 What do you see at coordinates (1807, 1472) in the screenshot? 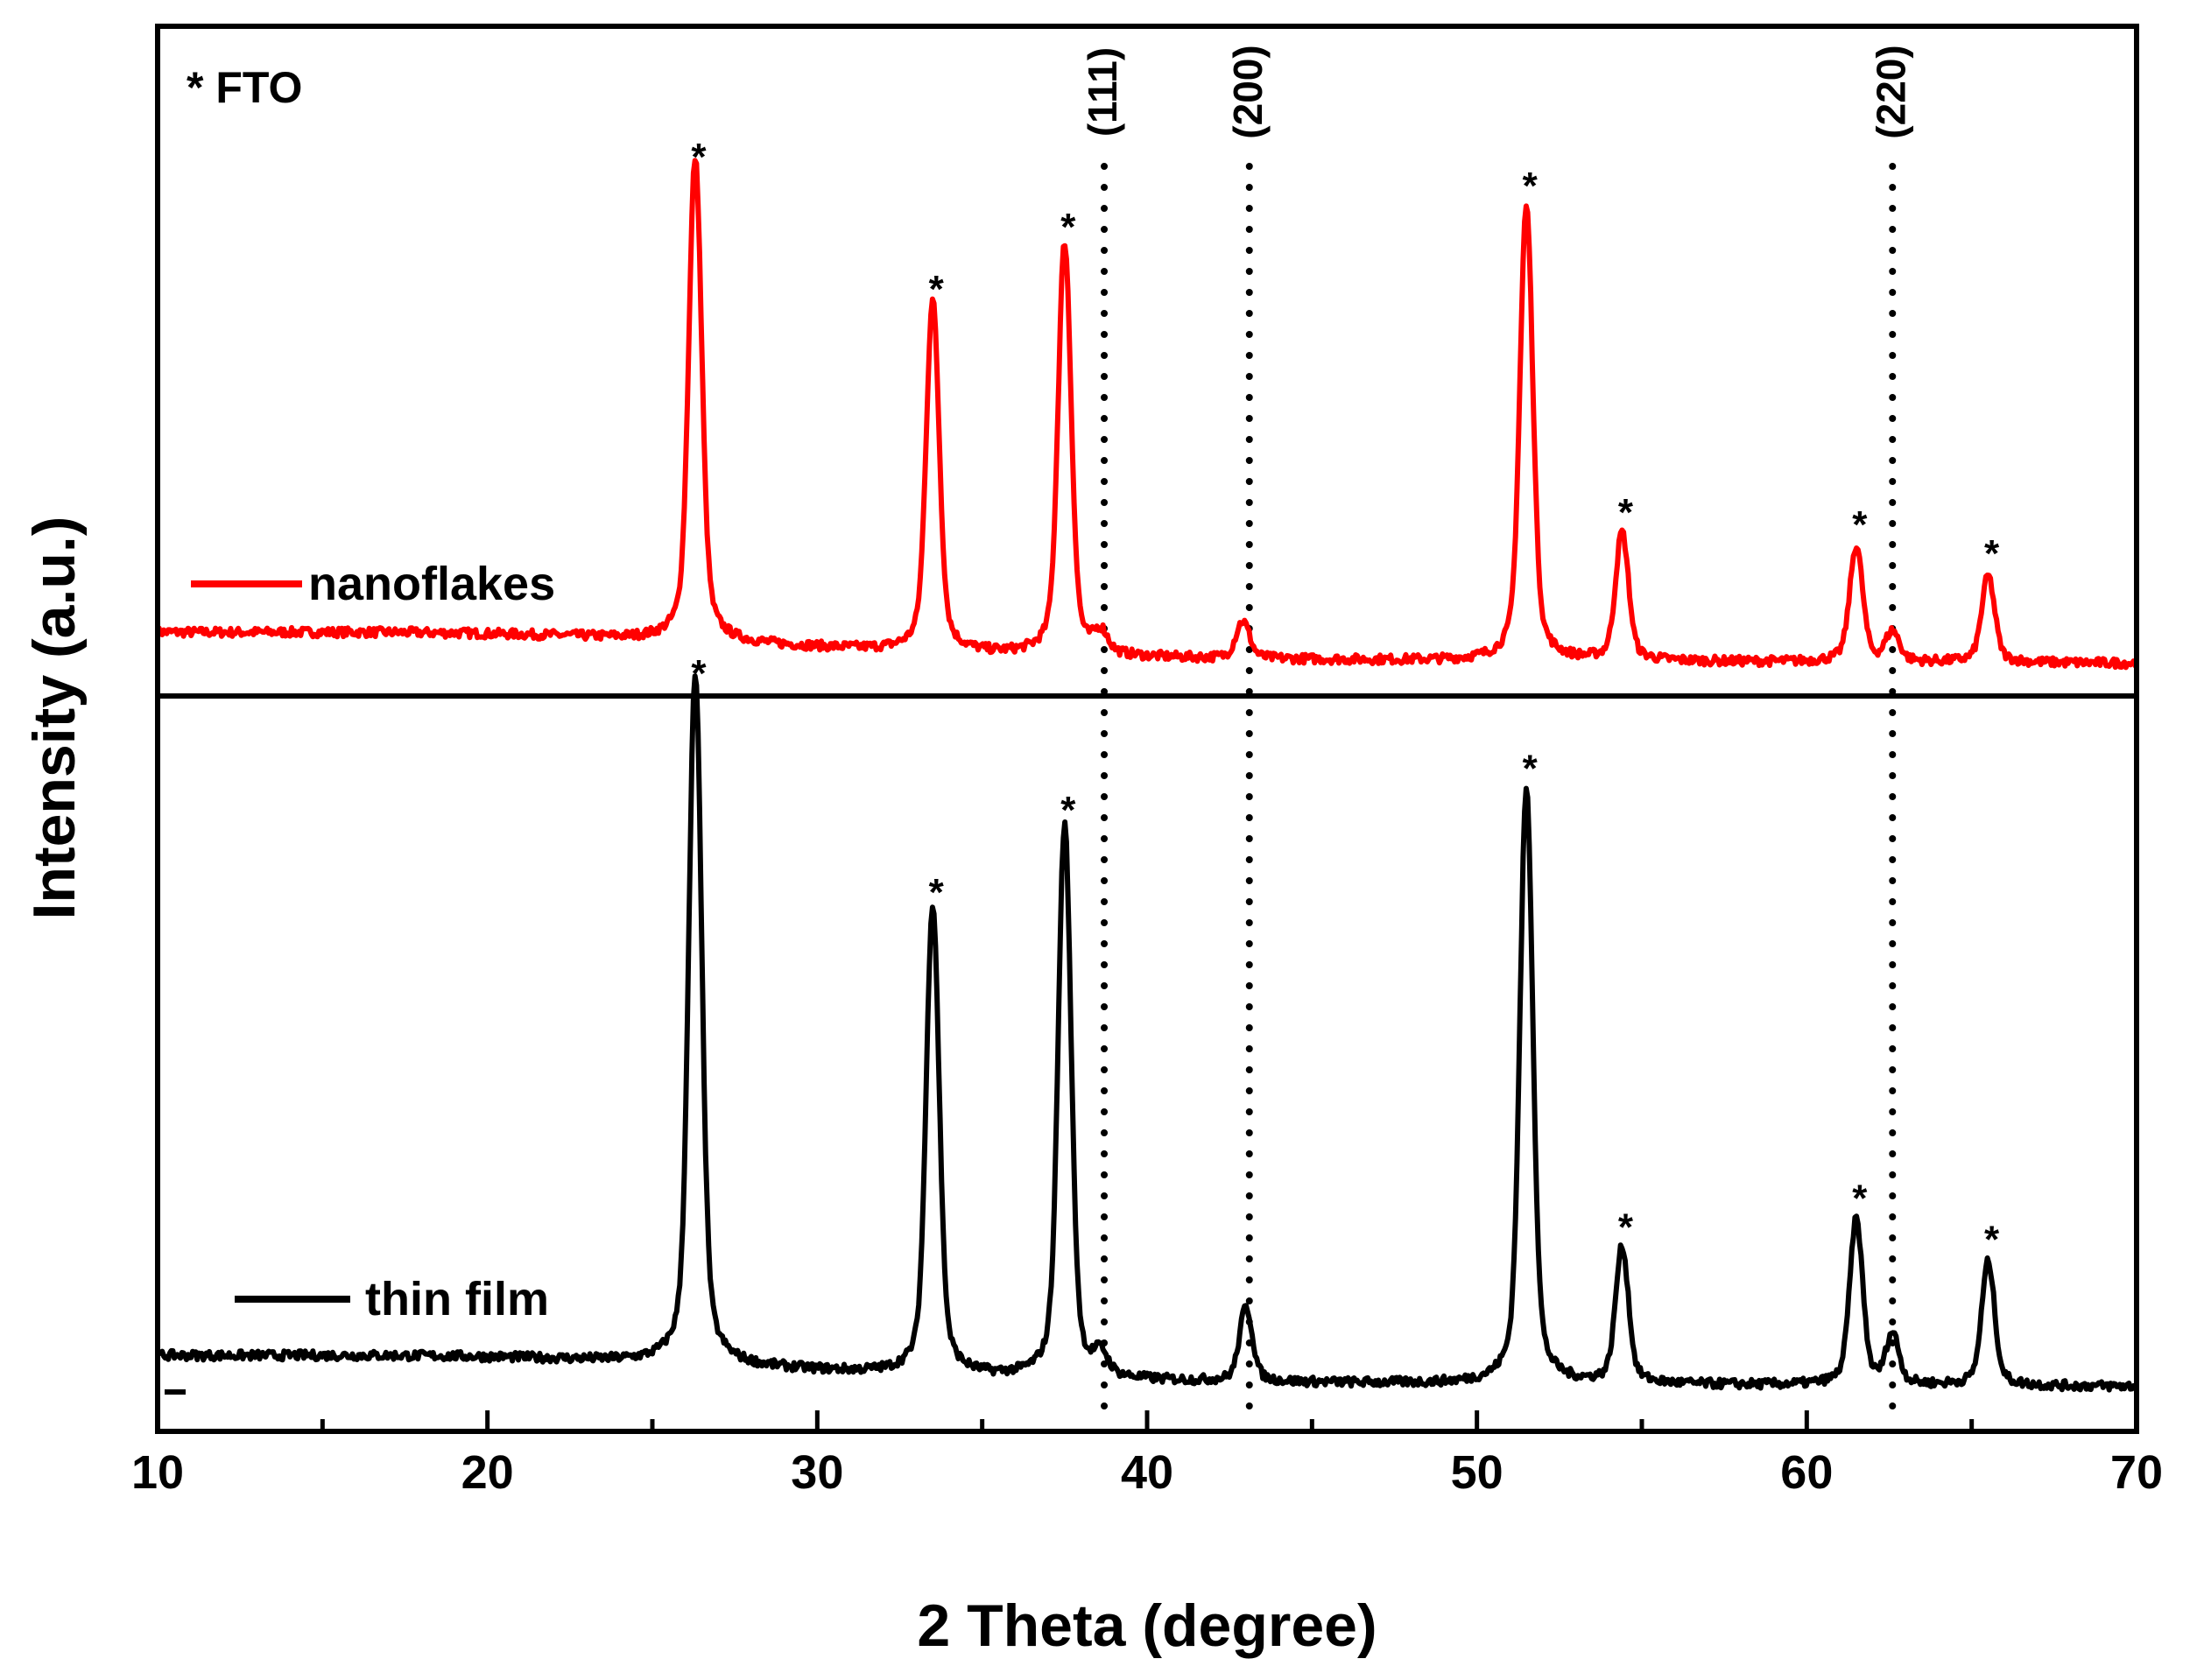
I see `x-tick-label: 60` at bounding box center [1807, 1472].